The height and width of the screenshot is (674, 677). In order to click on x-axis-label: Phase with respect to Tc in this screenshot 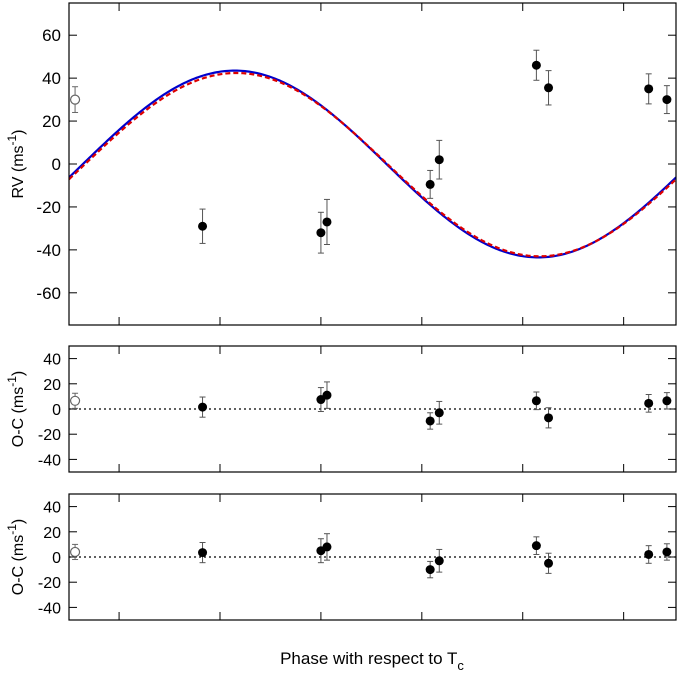, I will do `click(372, 661)`.